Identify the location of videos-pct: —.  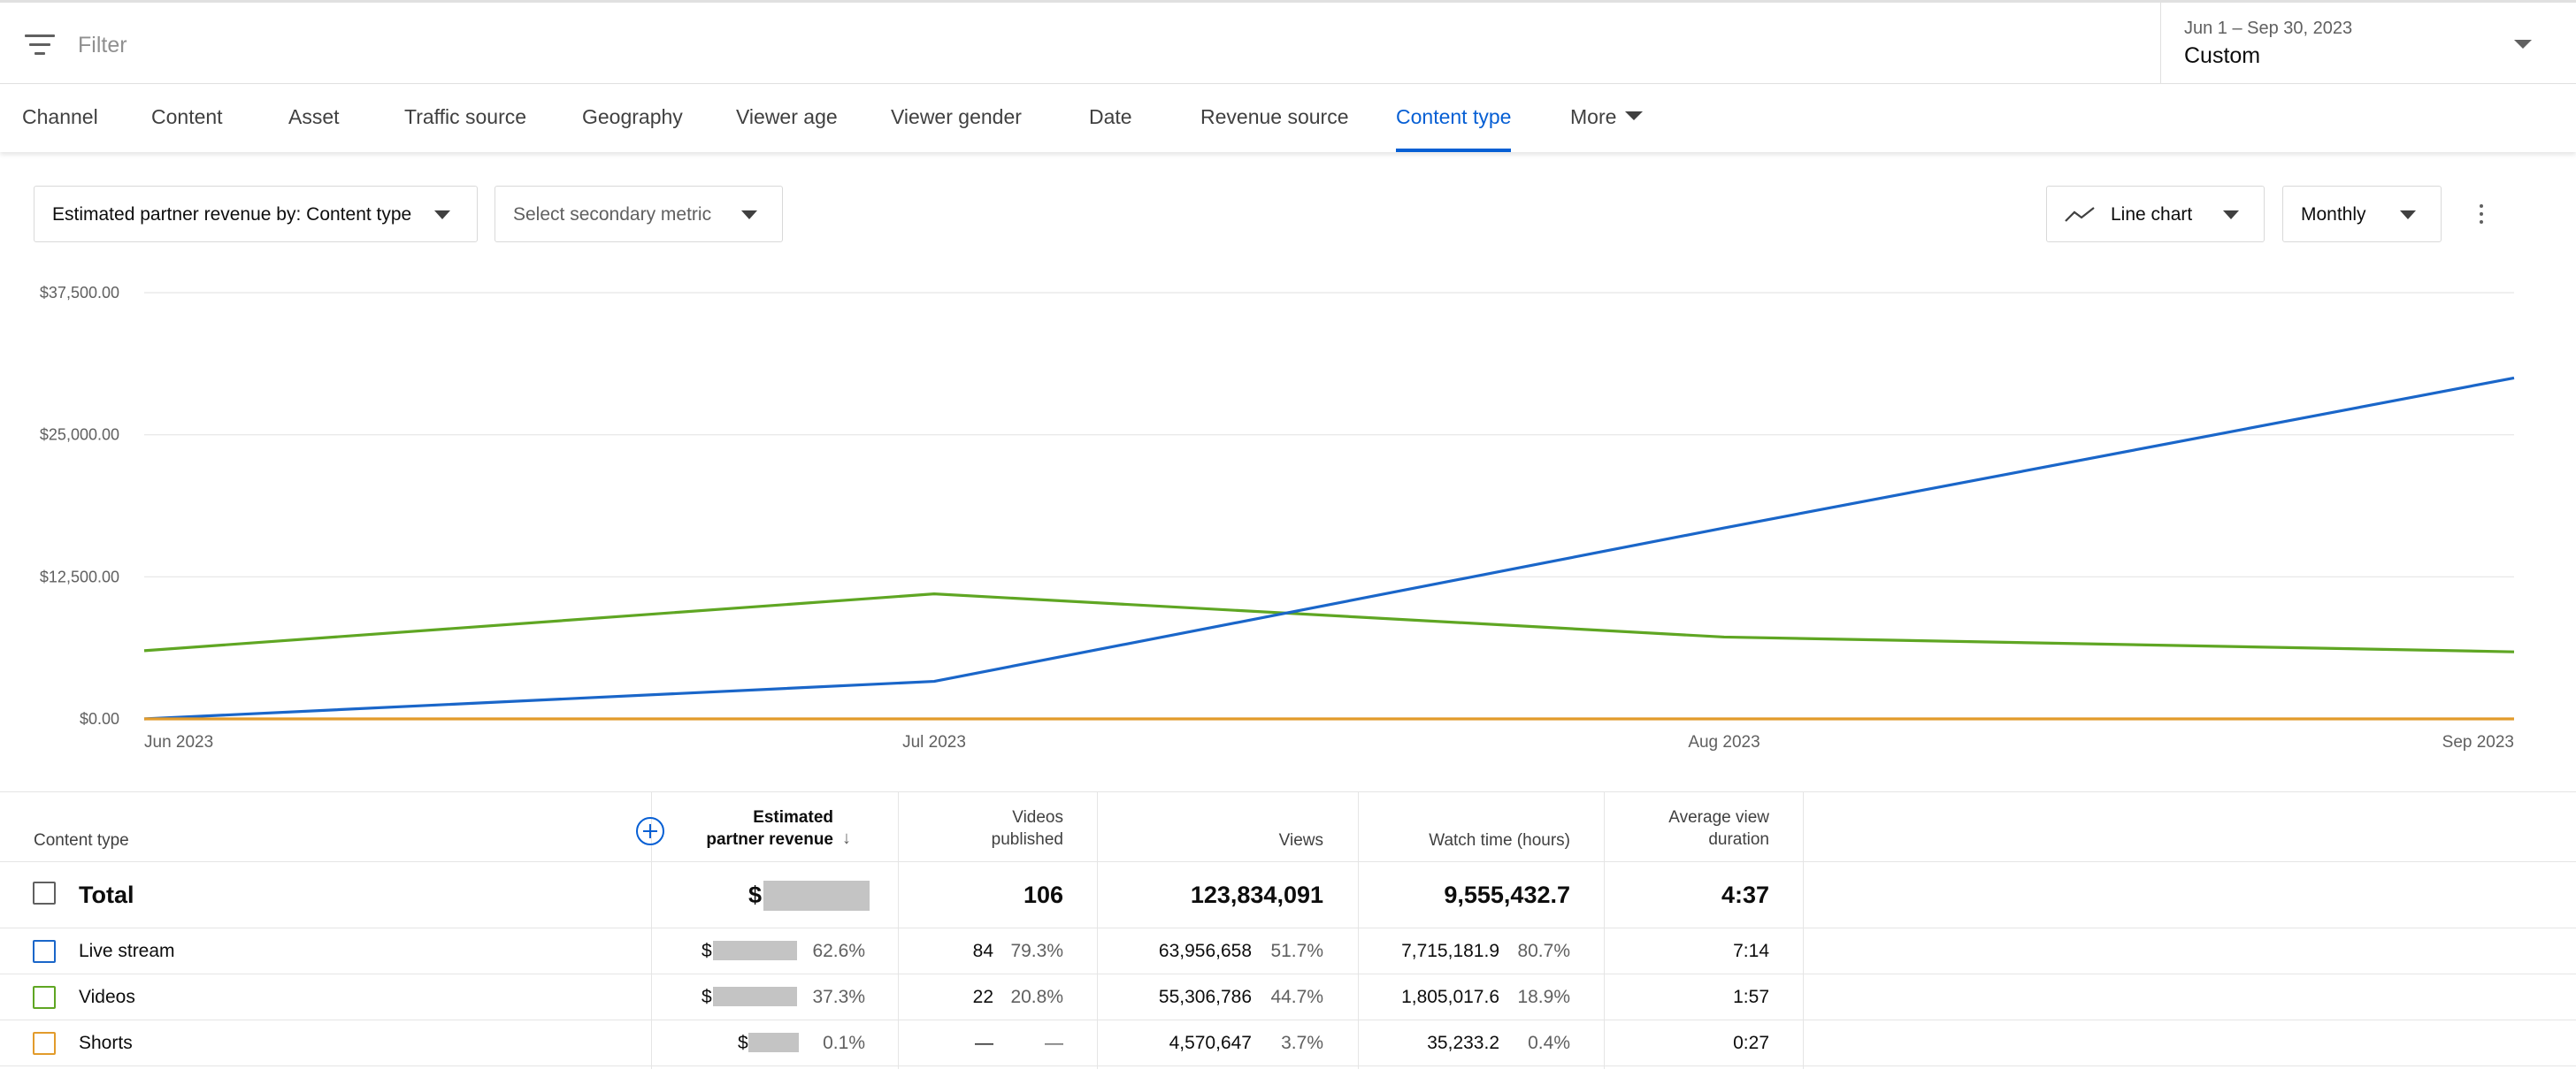
(1054, 1043).